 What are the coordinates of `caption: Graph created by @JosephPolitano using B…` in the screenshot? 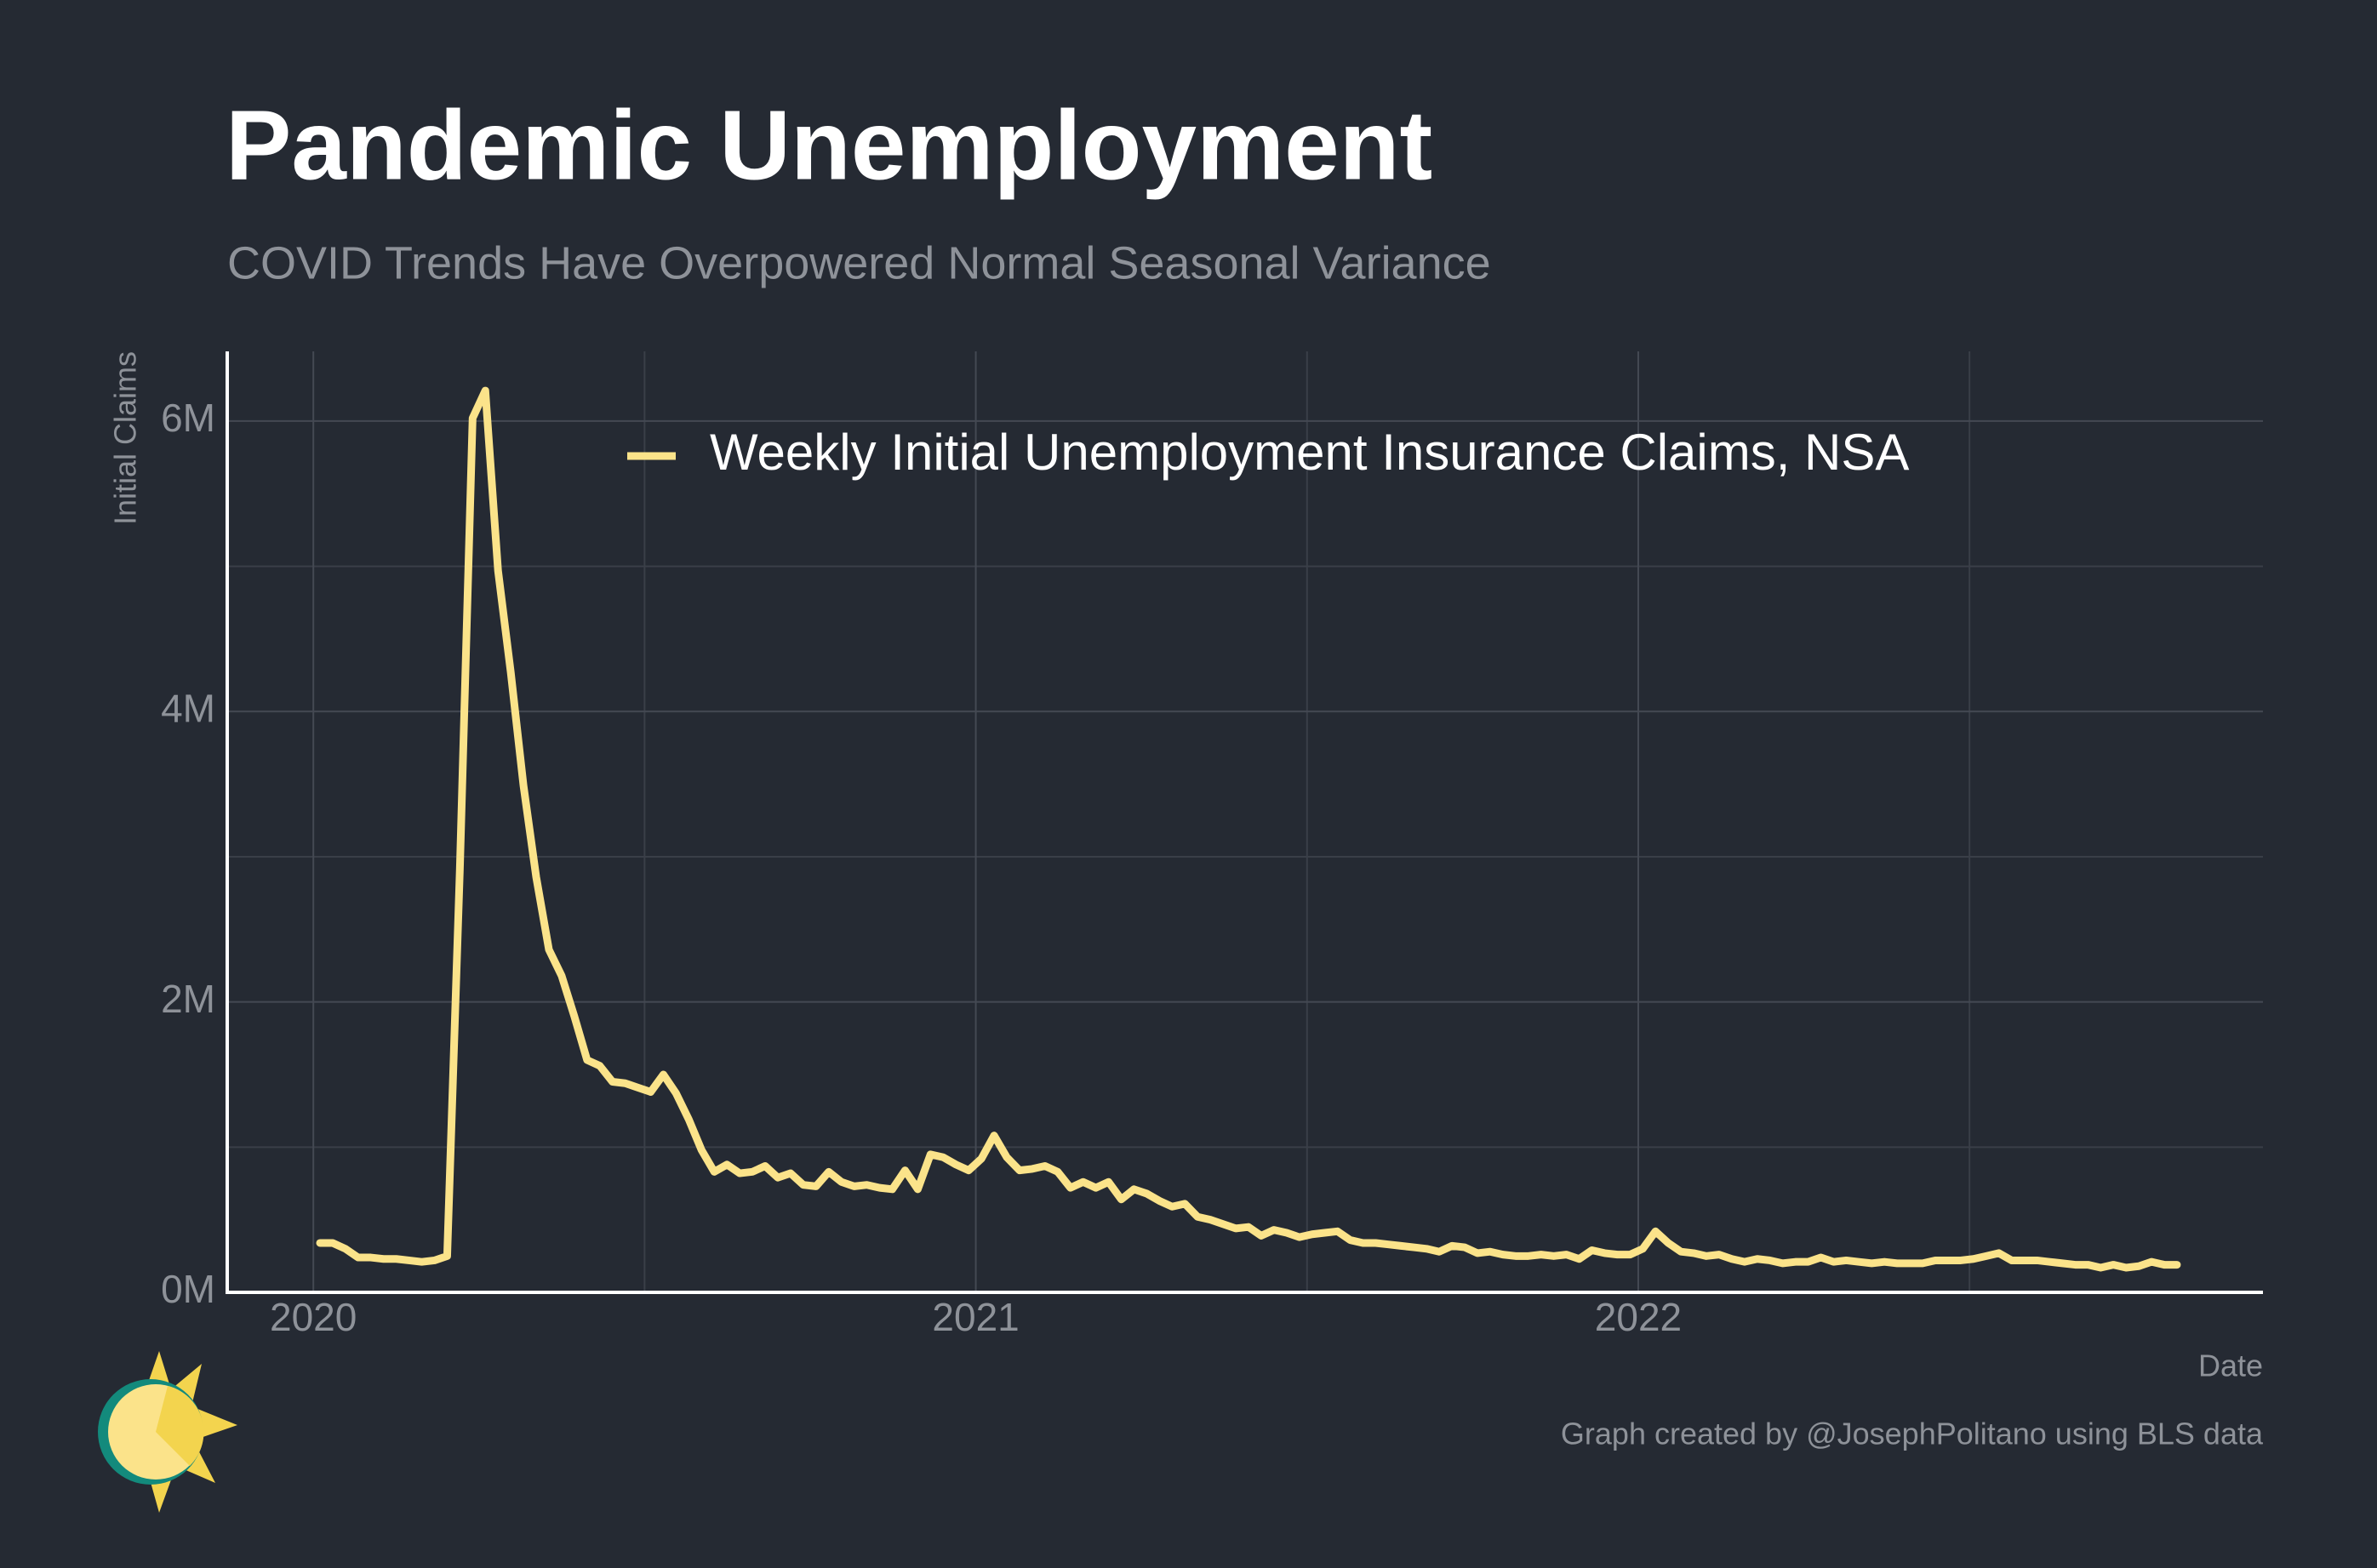 It's located at (1913, 1434).